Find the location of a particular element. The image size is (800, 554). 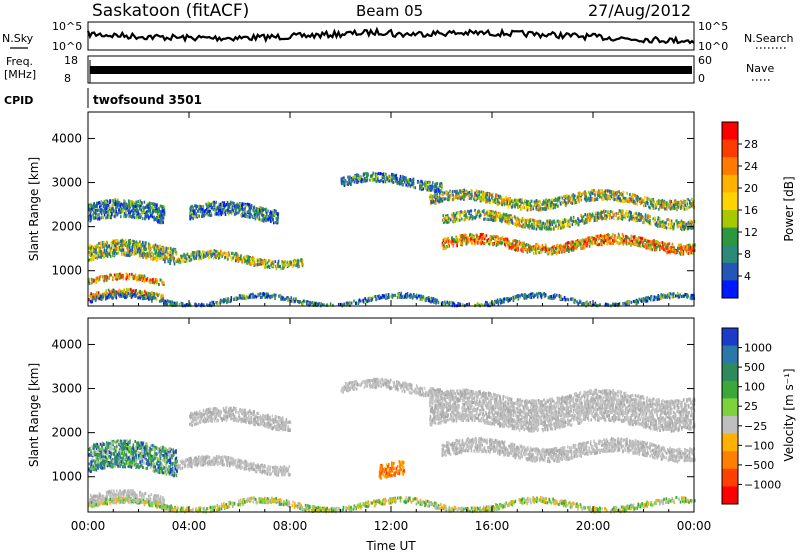

station-title: Saskatoon (fitACF) is located at coordinates (170, 11).